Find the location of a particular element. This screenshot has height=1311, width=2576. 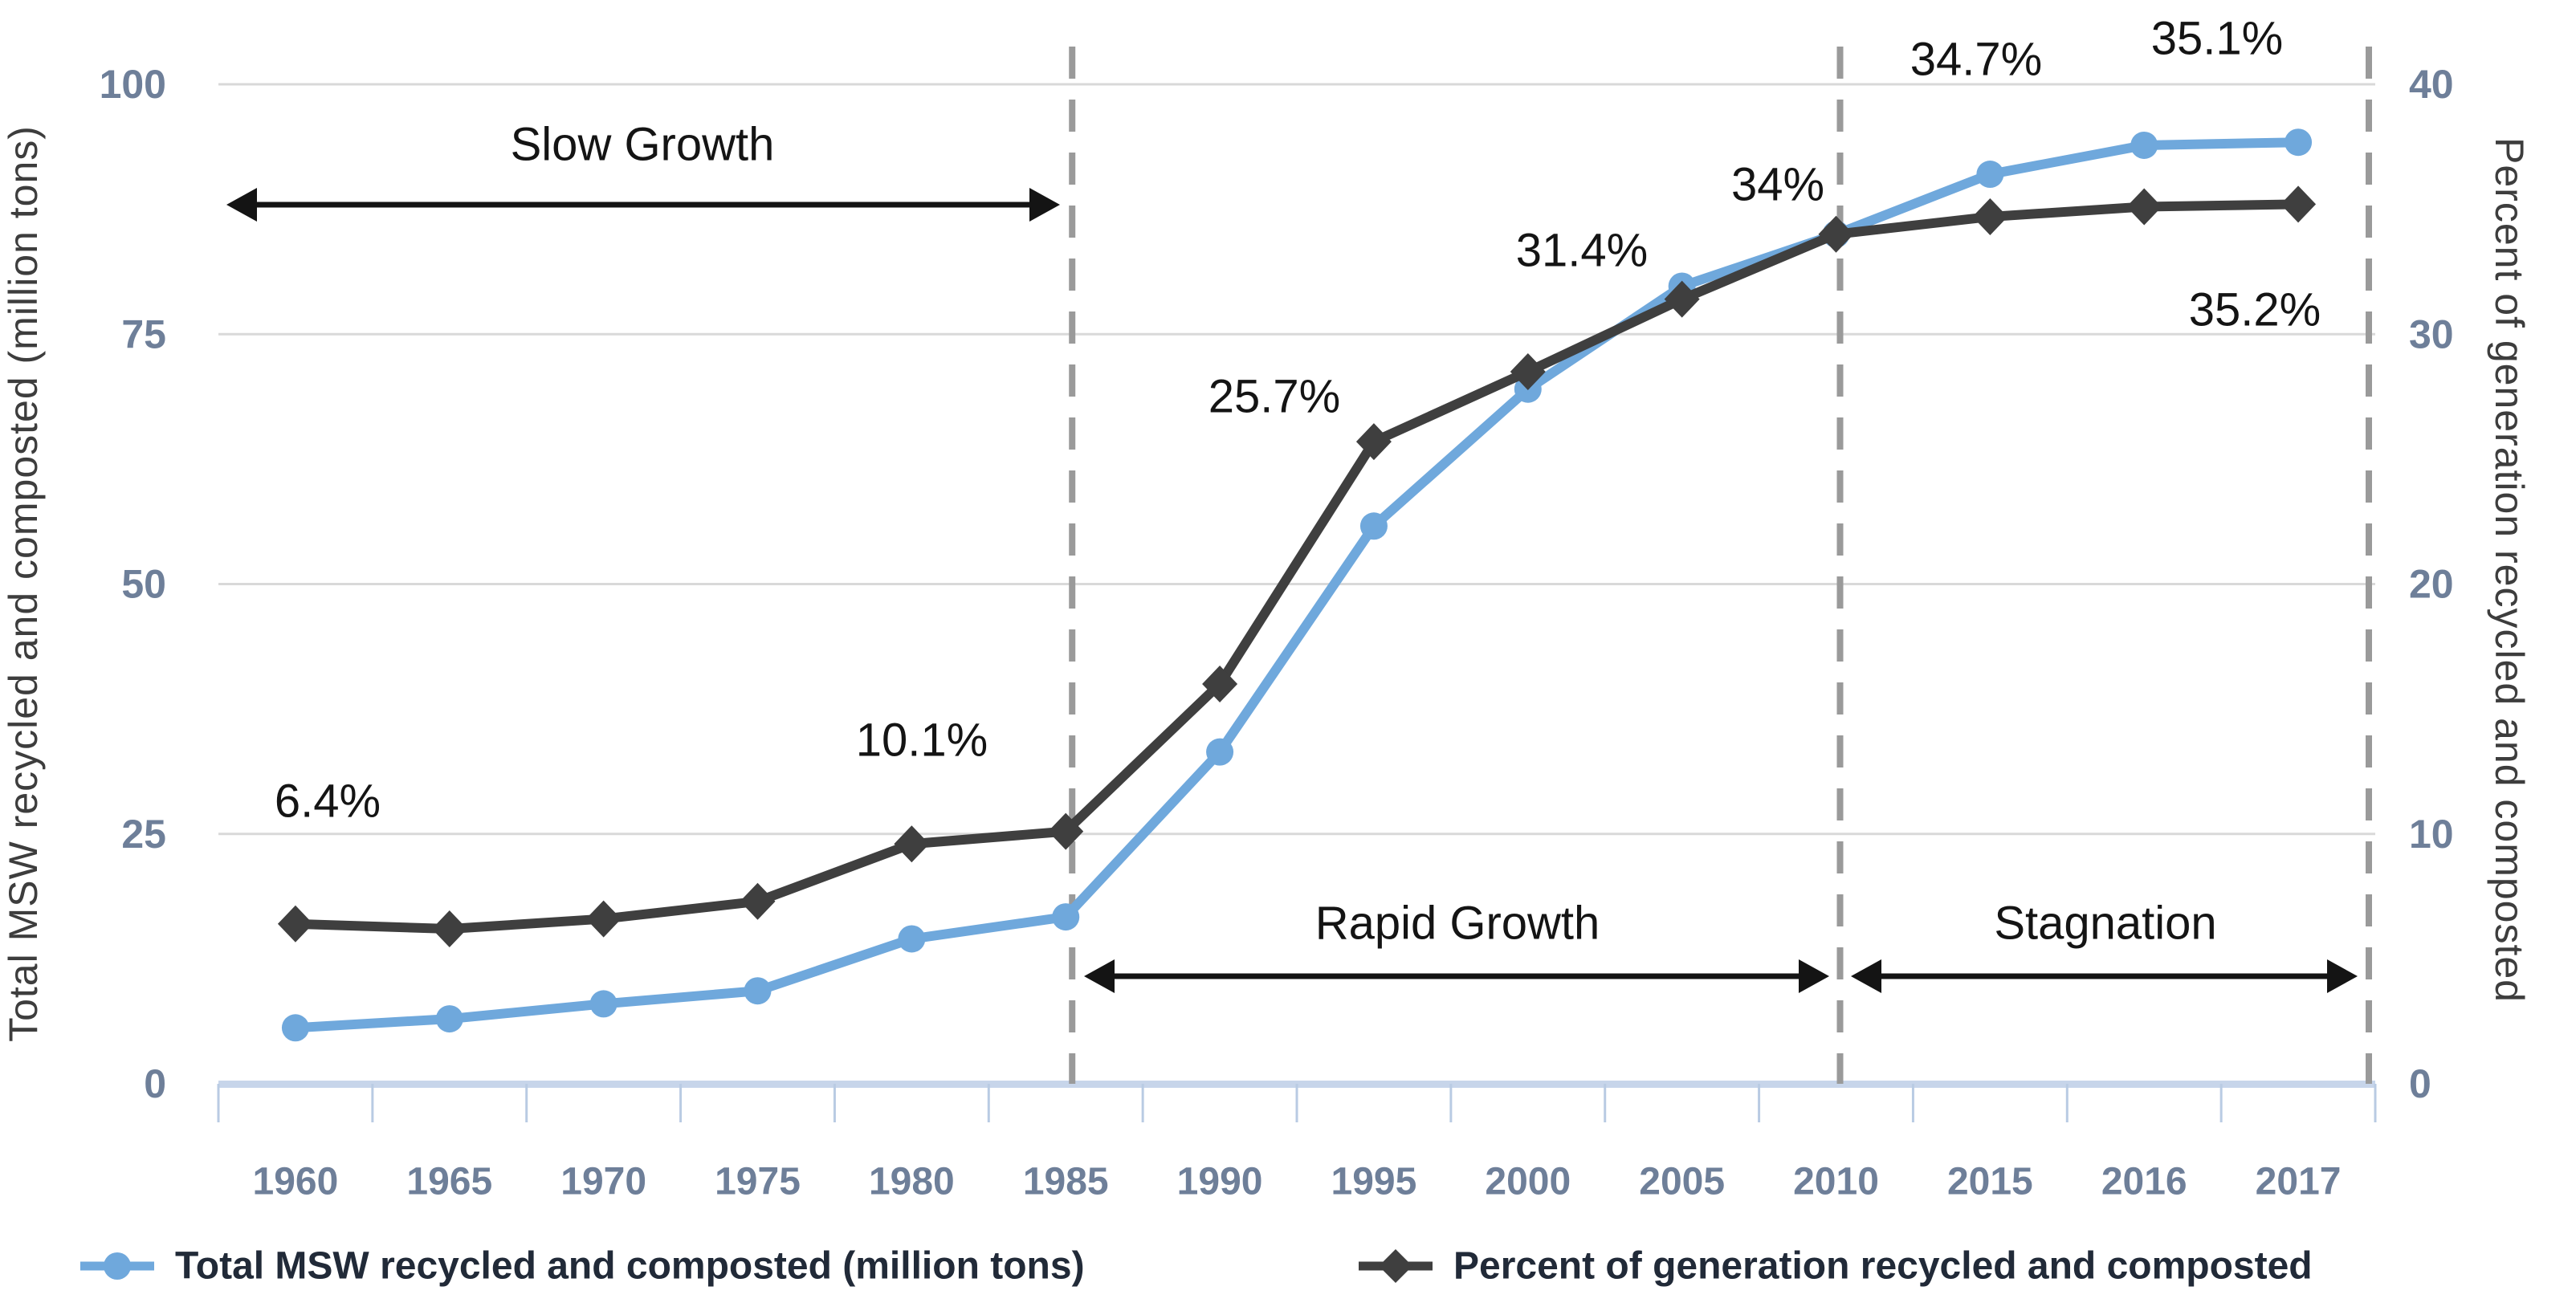

year-label: 1980 is located at coordinates (912, 1182).